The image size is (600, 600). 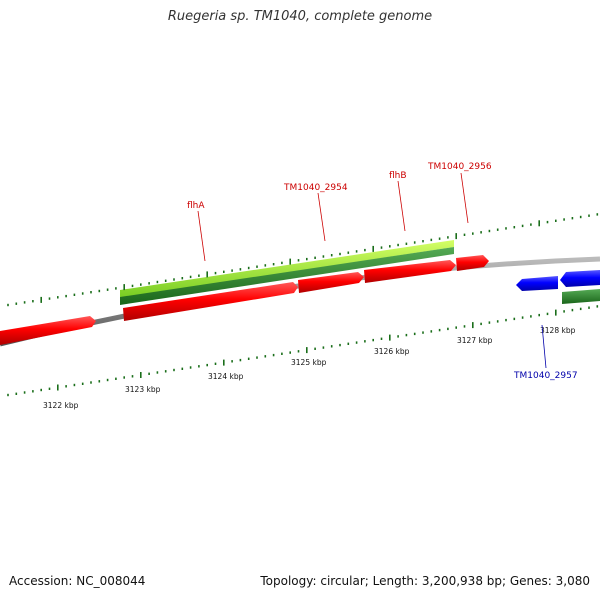 I want to click on scale-label-3124: 3124 kbp, so click(x=226, y=376).